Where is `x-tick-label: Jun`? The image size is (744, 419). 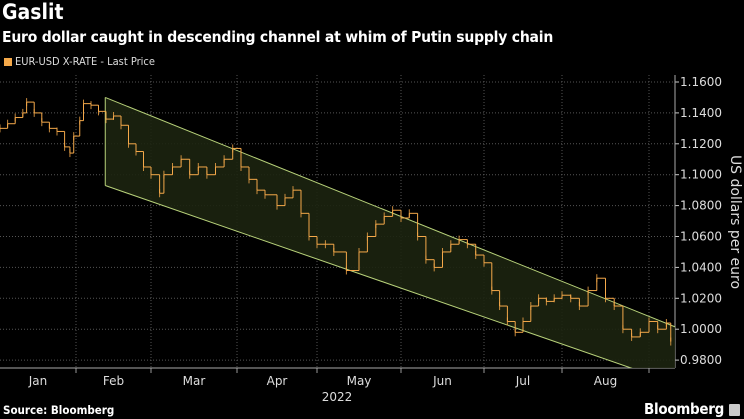
x-tick-label: Jun is located at coordinates (442, 381).